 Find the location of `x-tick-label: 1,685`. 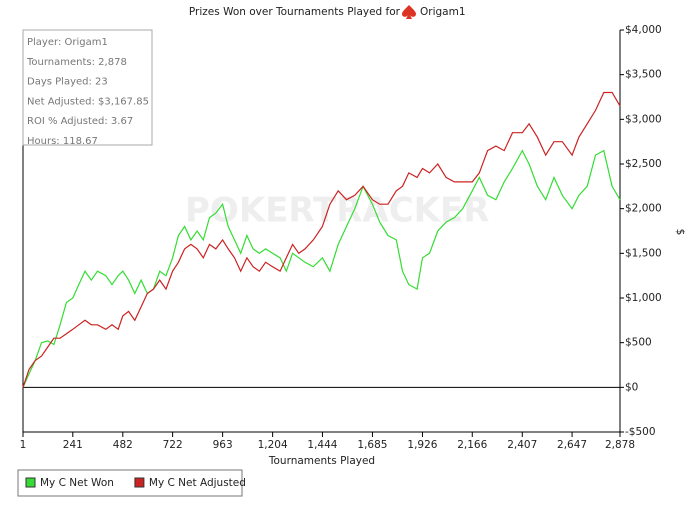

x-tick-label: 1,685 is located at coordinates (372, 445).